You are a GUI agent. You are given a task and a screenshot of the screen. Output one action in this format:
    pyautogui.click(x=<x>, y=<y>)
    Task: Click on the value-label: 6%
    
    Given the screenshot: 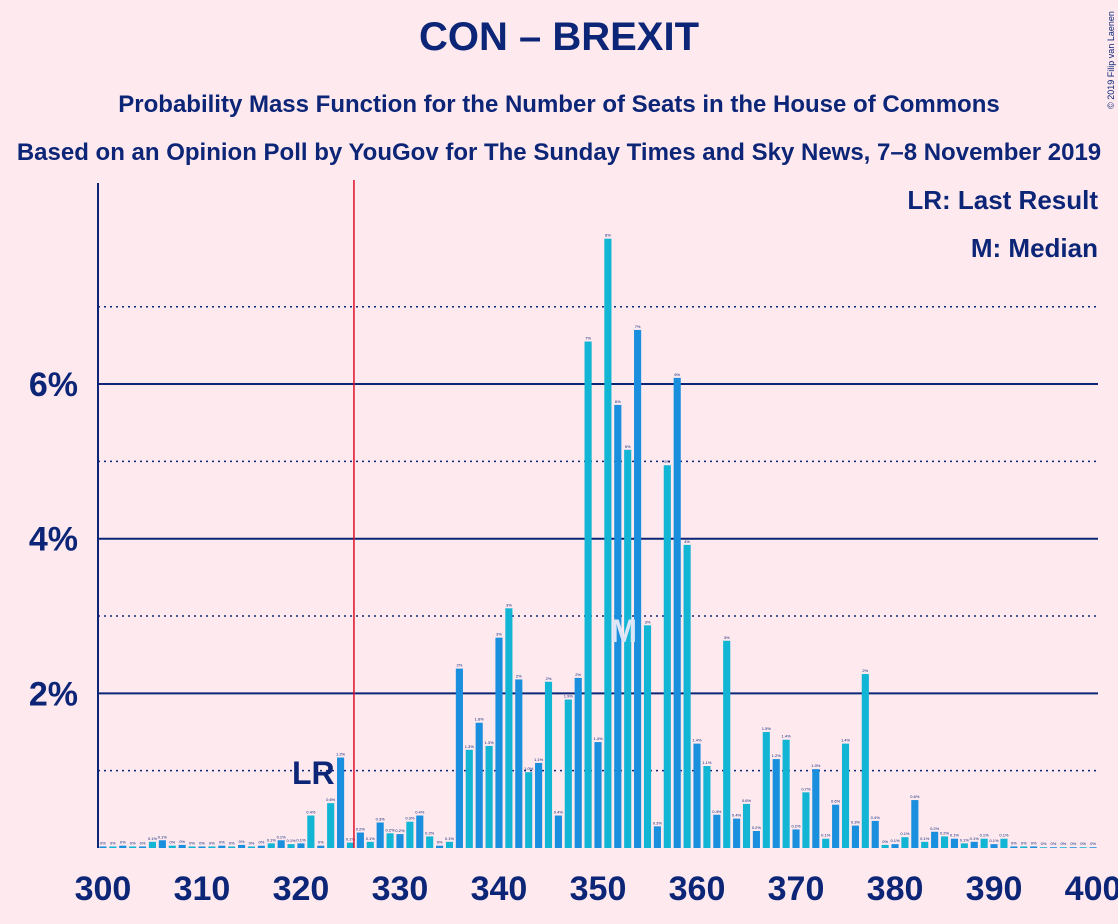 What is the action you would take?
    pyautogui.click(x=618, y=401)
    